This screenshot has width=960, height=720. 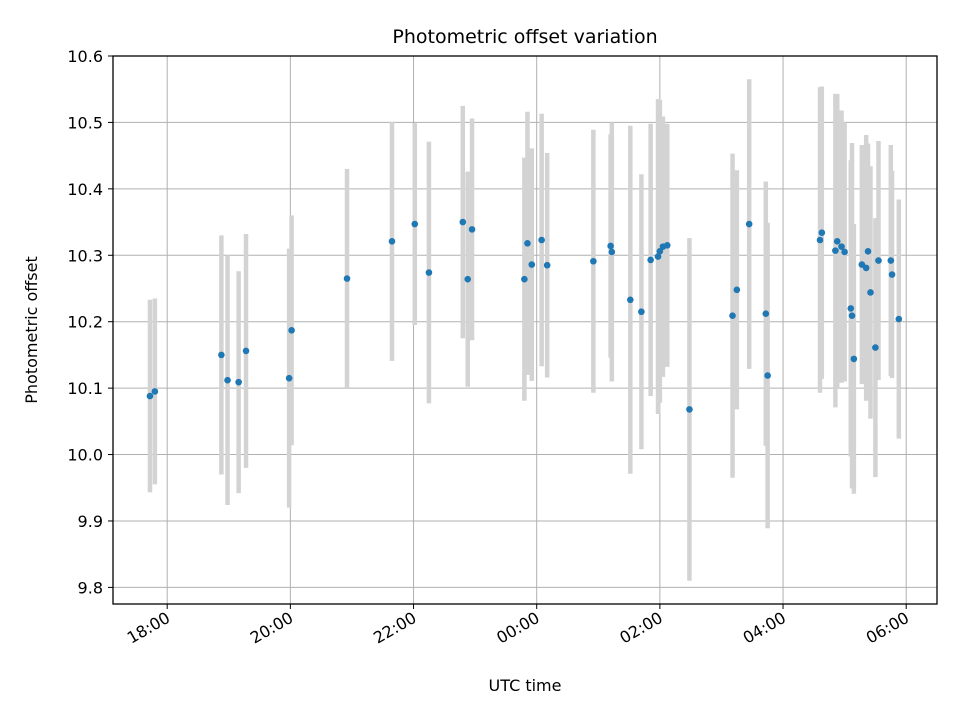 What do you see at coordinates (85, 122) in the screenshot?
I see `y-tick-label: 10.5` at bounding box center [85, 122].